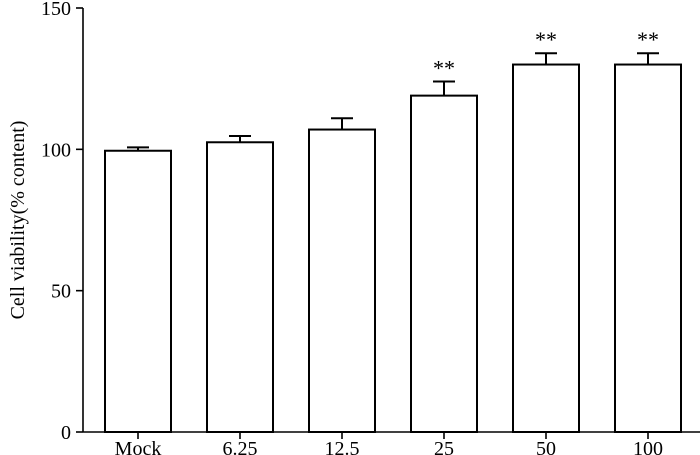 The image size is (700, 455). I want to click on y-axis-title: Cell viability(% content), so click(18, 220).